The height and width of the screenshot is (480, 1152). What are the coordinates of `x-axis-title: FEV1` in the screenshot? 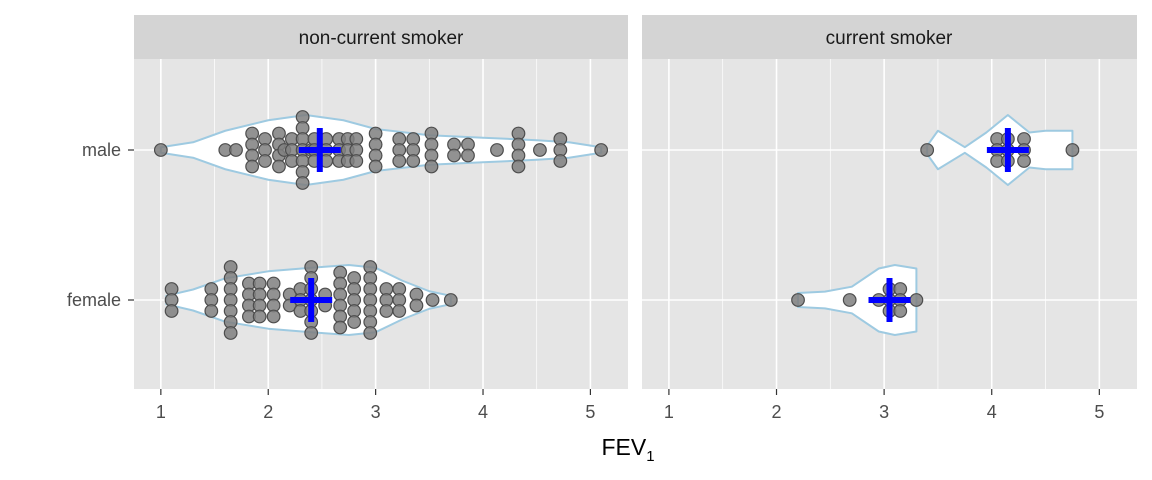 It's located at (627, 449).